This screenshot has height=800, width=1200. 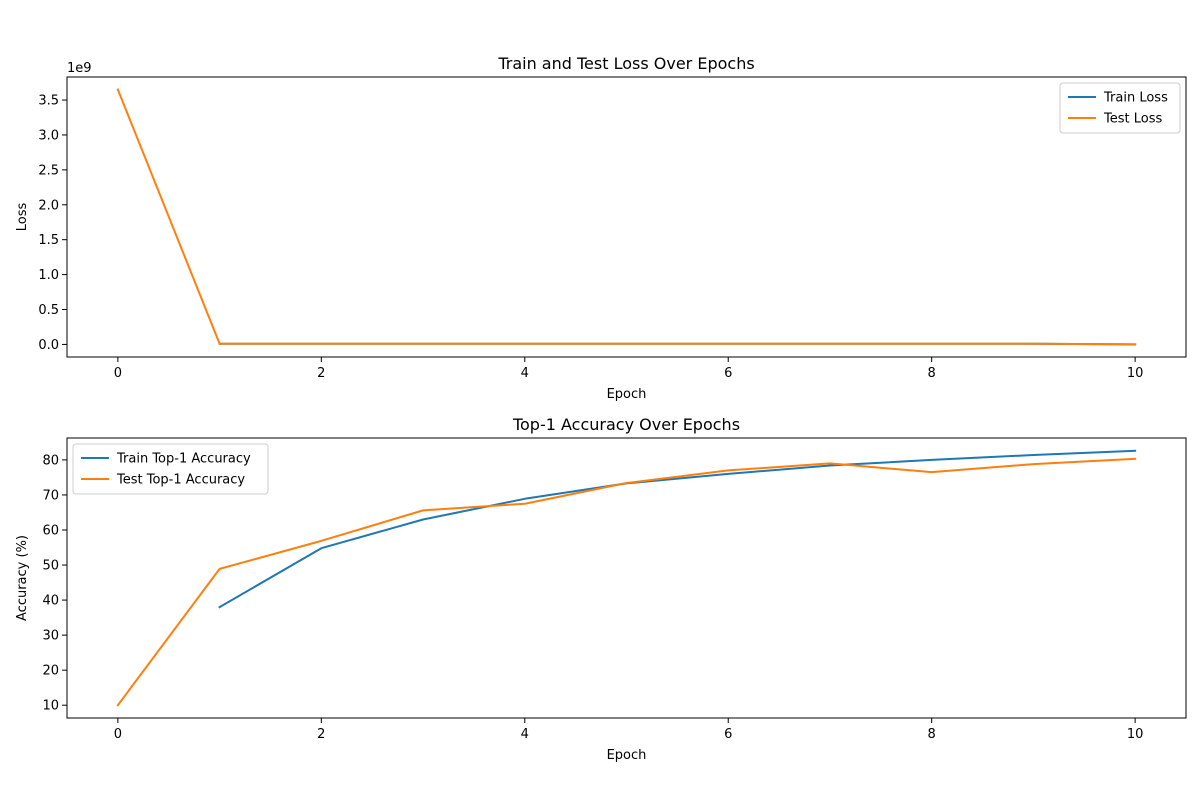 What do you see at coordinates (50, 636) in the screenshot?
I see `y-tick-label: 30` at bounding box center [50, 636].